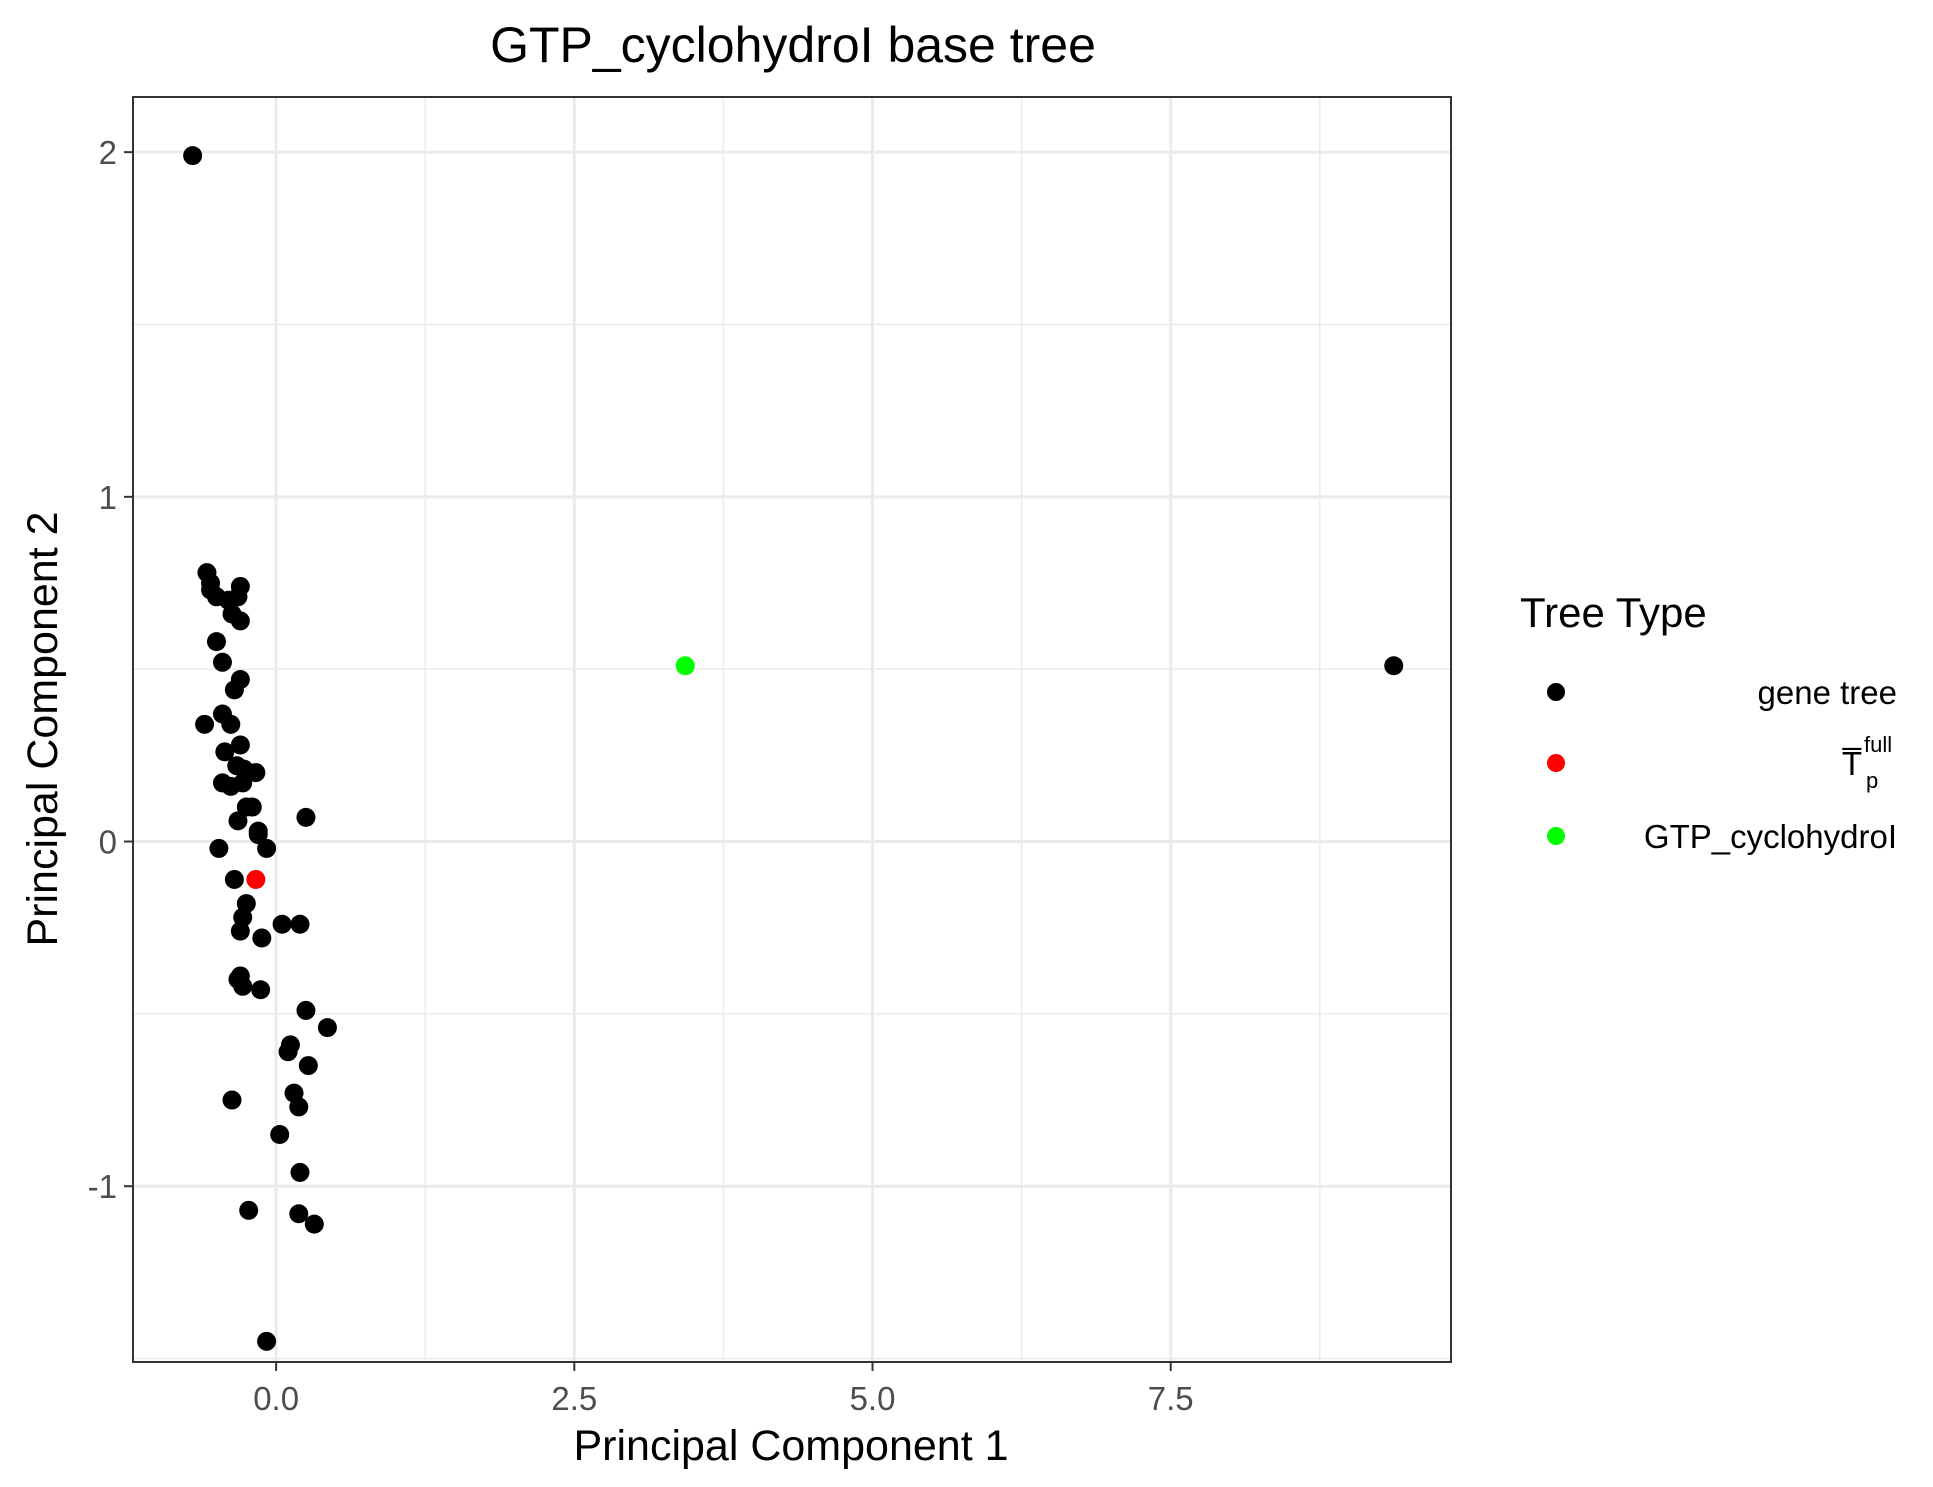 Image resolution: width=1933 pixels, height=1487 pixels. Describe the element at coordinates (1613, 612) in the screenshot. I see `legend-title: Tree Type` at that location.